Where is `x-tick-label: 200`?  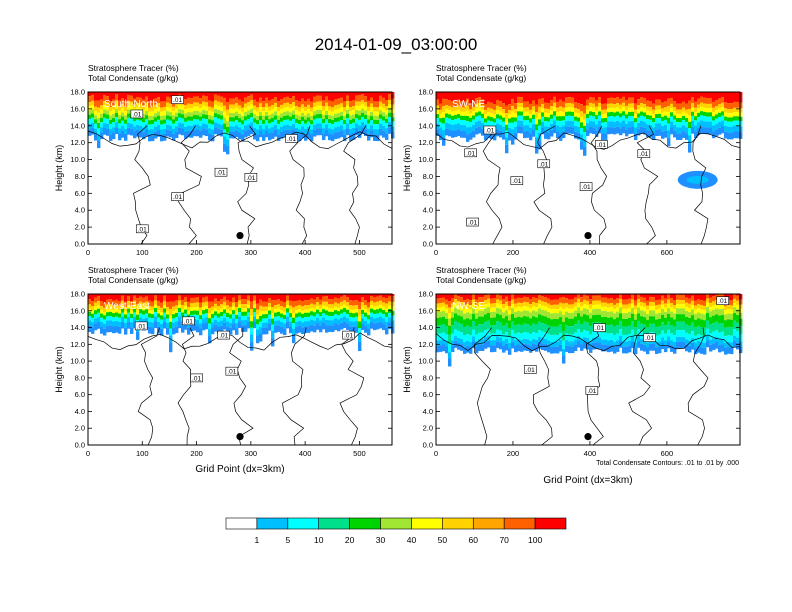 x-tick-label: 200 is located at coordinates (513, 252).